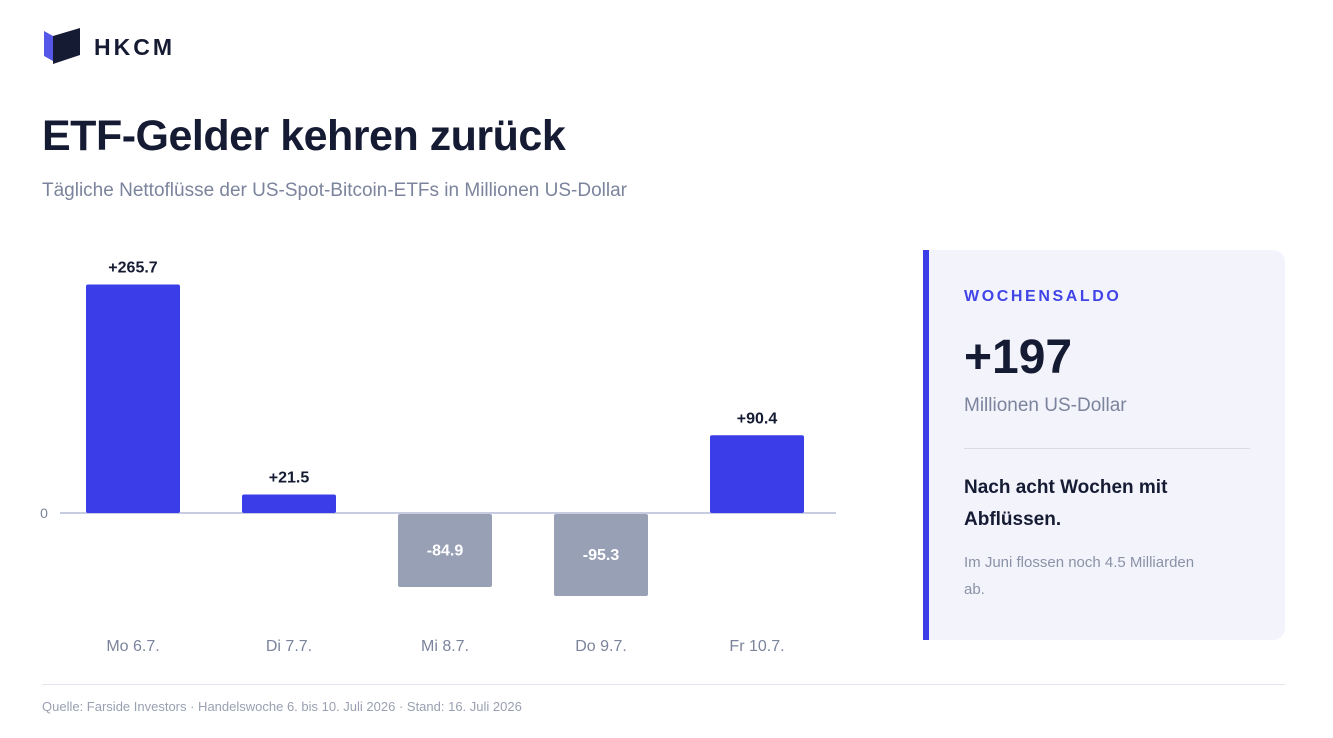 The width and height of the screenshot is (1333, 738). Describe the element at coordinates (1045, 405) in the screenshot. I see `summary-unit: Millionen US-Dollar` at that location.